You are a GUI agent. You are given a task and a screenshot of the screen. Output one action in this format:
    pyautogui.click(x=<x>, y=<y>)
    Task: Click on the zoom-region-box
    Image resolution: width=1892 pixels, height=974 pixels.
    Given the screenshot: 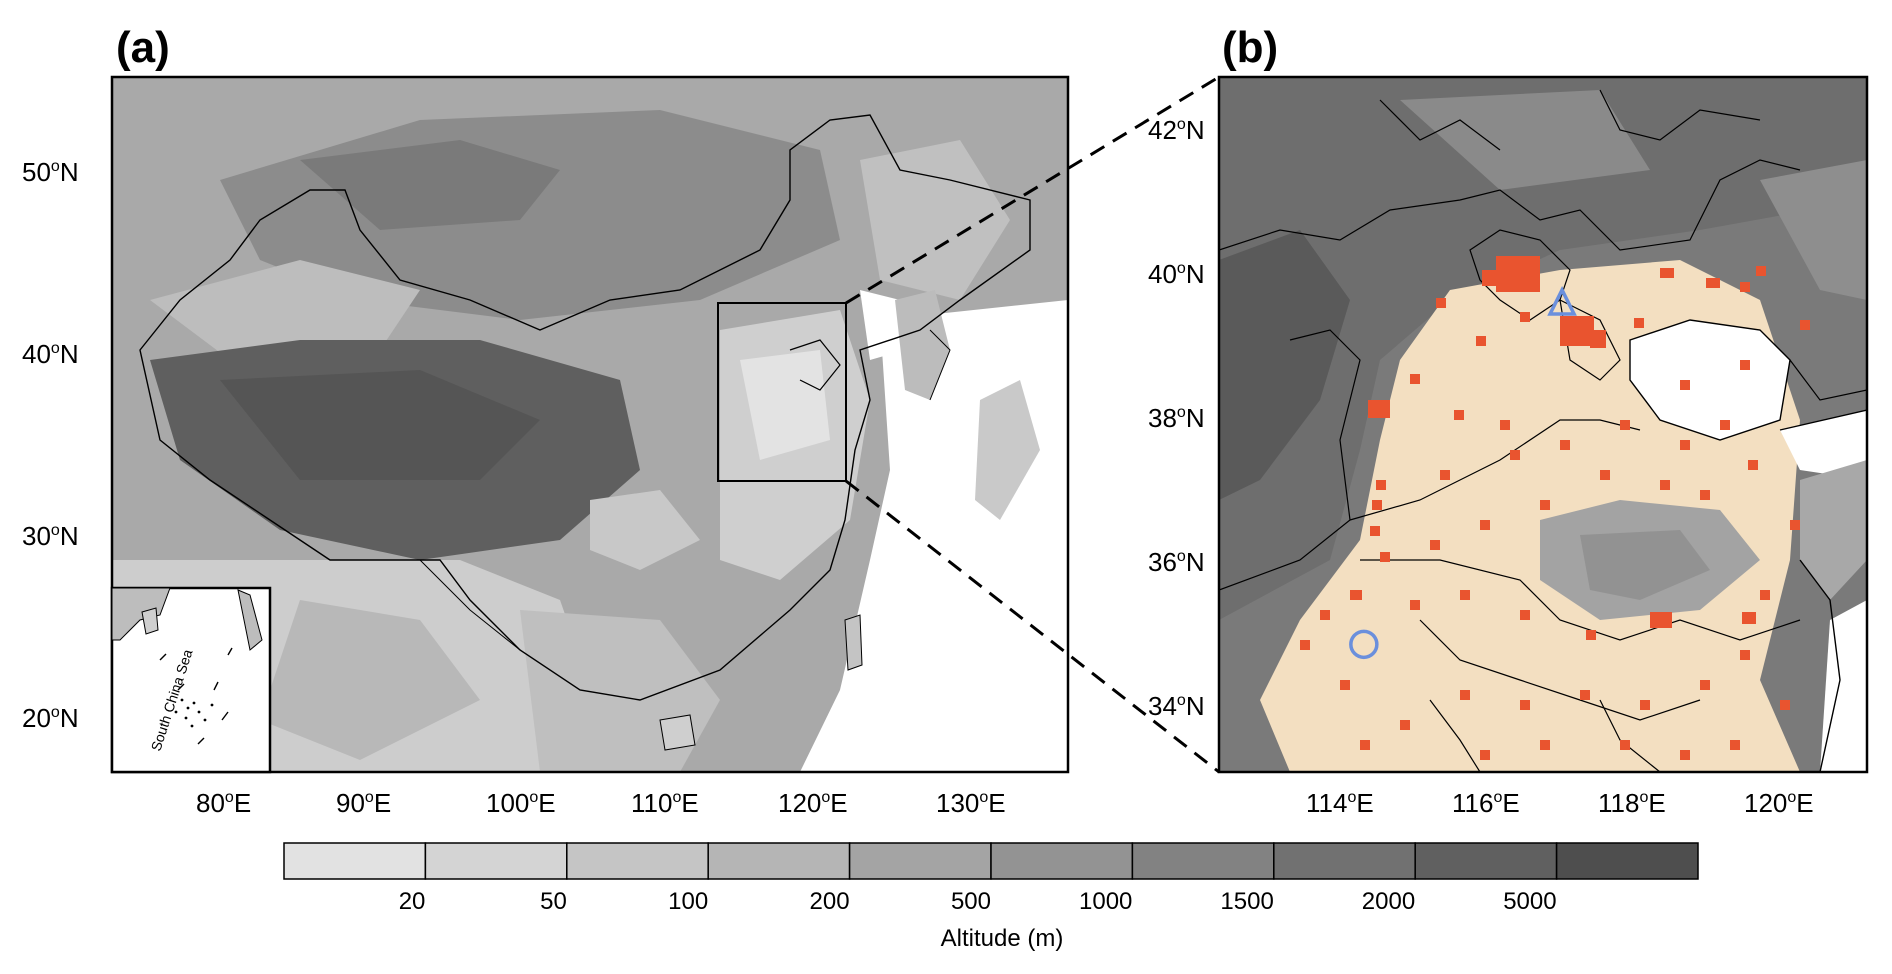 What is the action you would take?
    pyautogui.click(x=782, y=392)
    